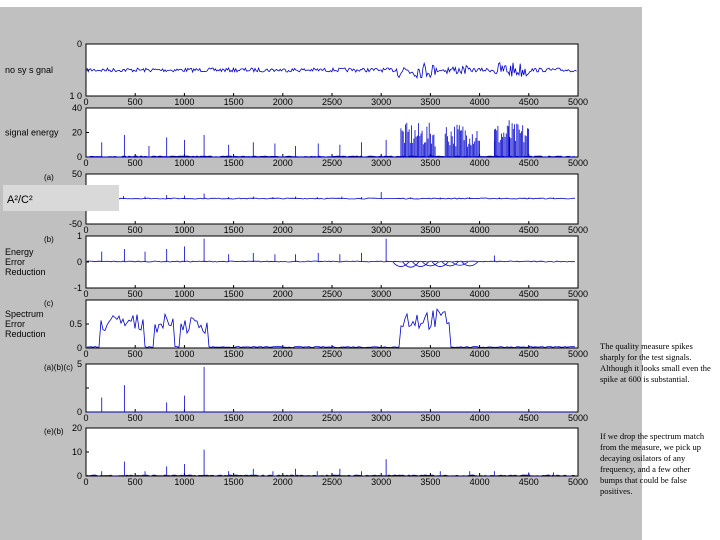  What do you see at coordinates (135, 418) in the screenshot?
I see `panel-abc-xtick-label: 500` at bounding box center [135, 418].